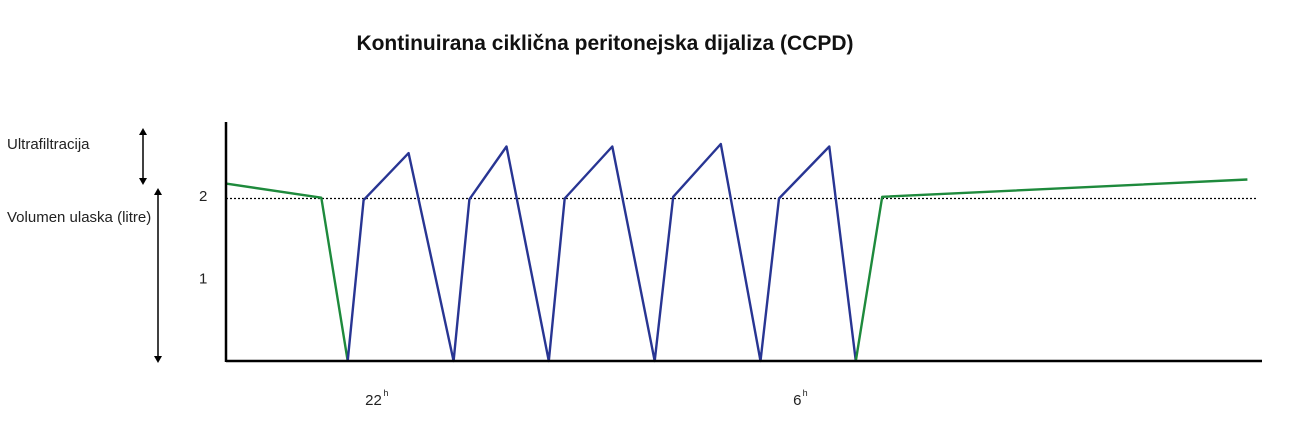 Image resolution: width=1304 pixels, height=428 pixels. Describe the element at coordinates (586, 398) in the screenshot. I see `x-tick-labels: 22 h 6 h` at that location.